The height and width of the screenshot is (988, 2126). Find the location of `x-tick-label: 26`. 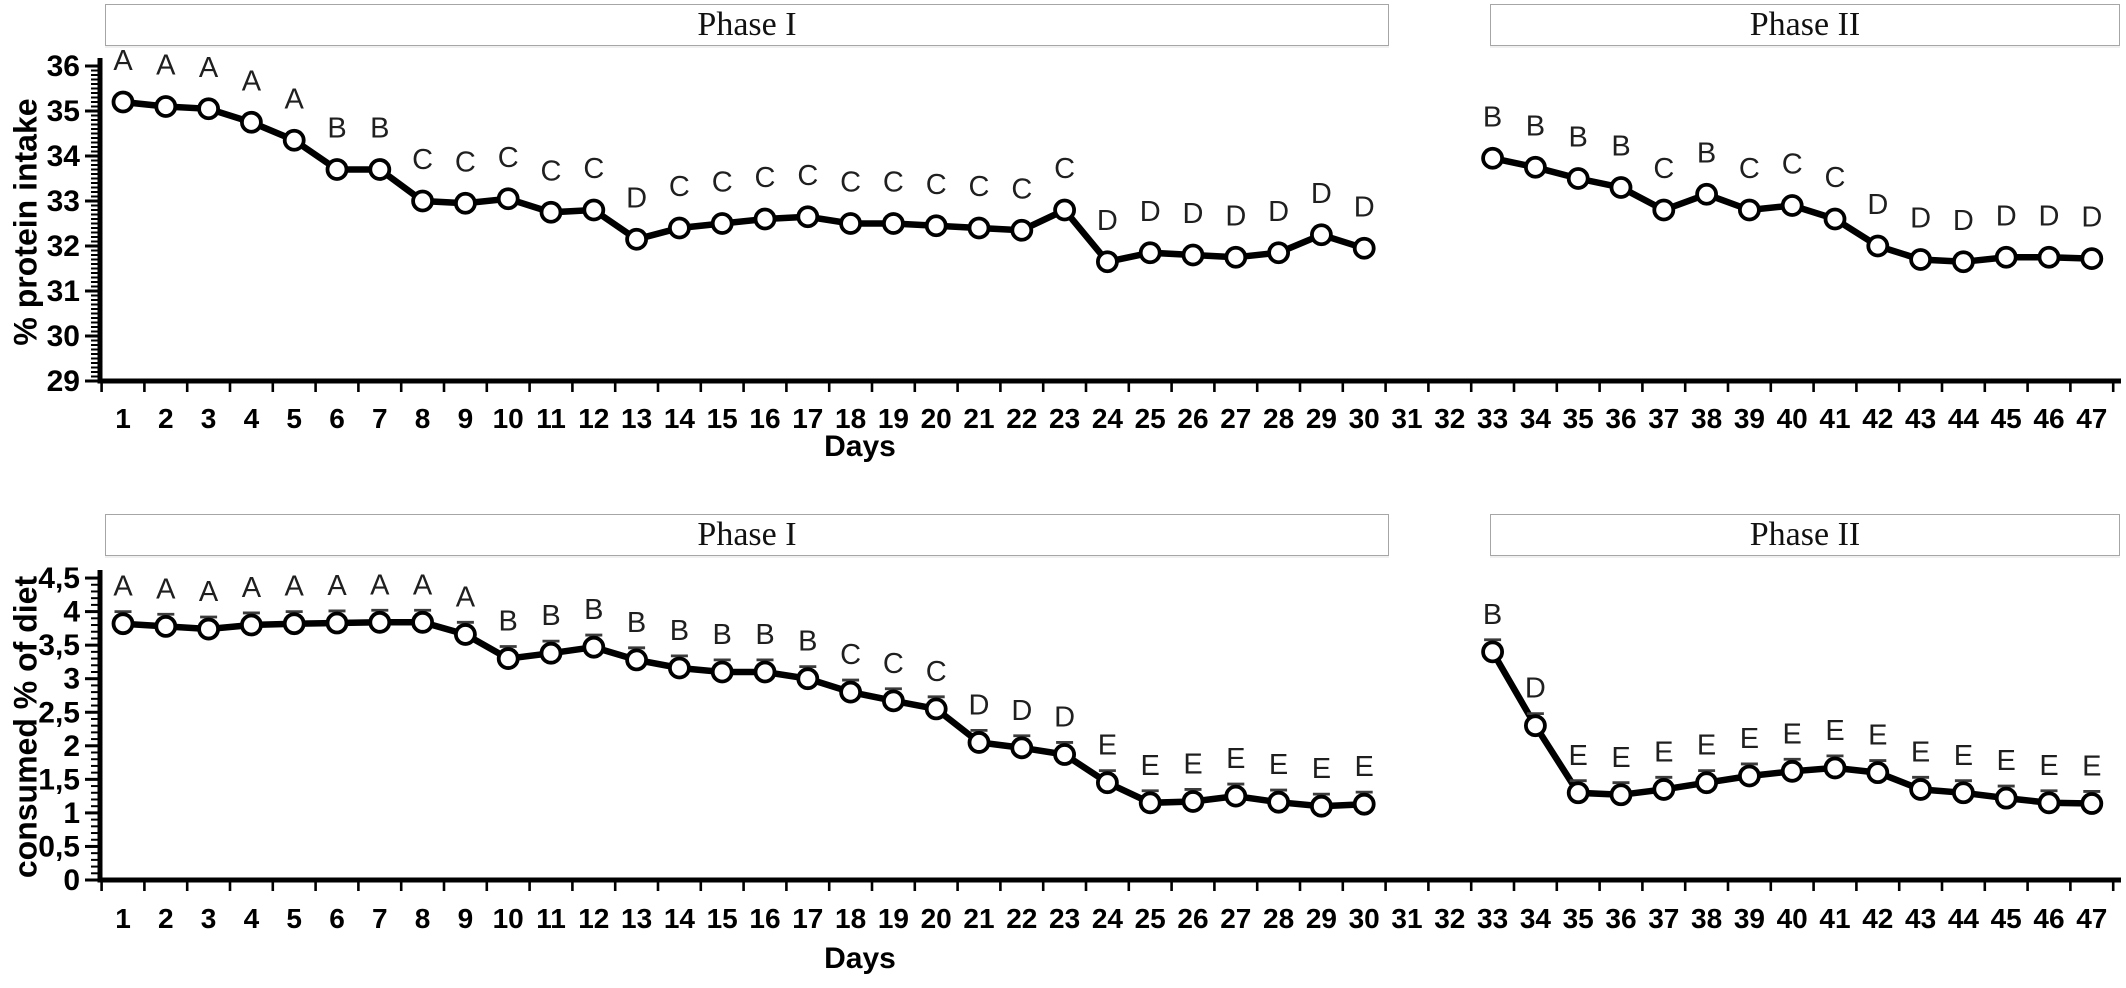

x-tick-label: 26 is located at coordinates (1192, 418).